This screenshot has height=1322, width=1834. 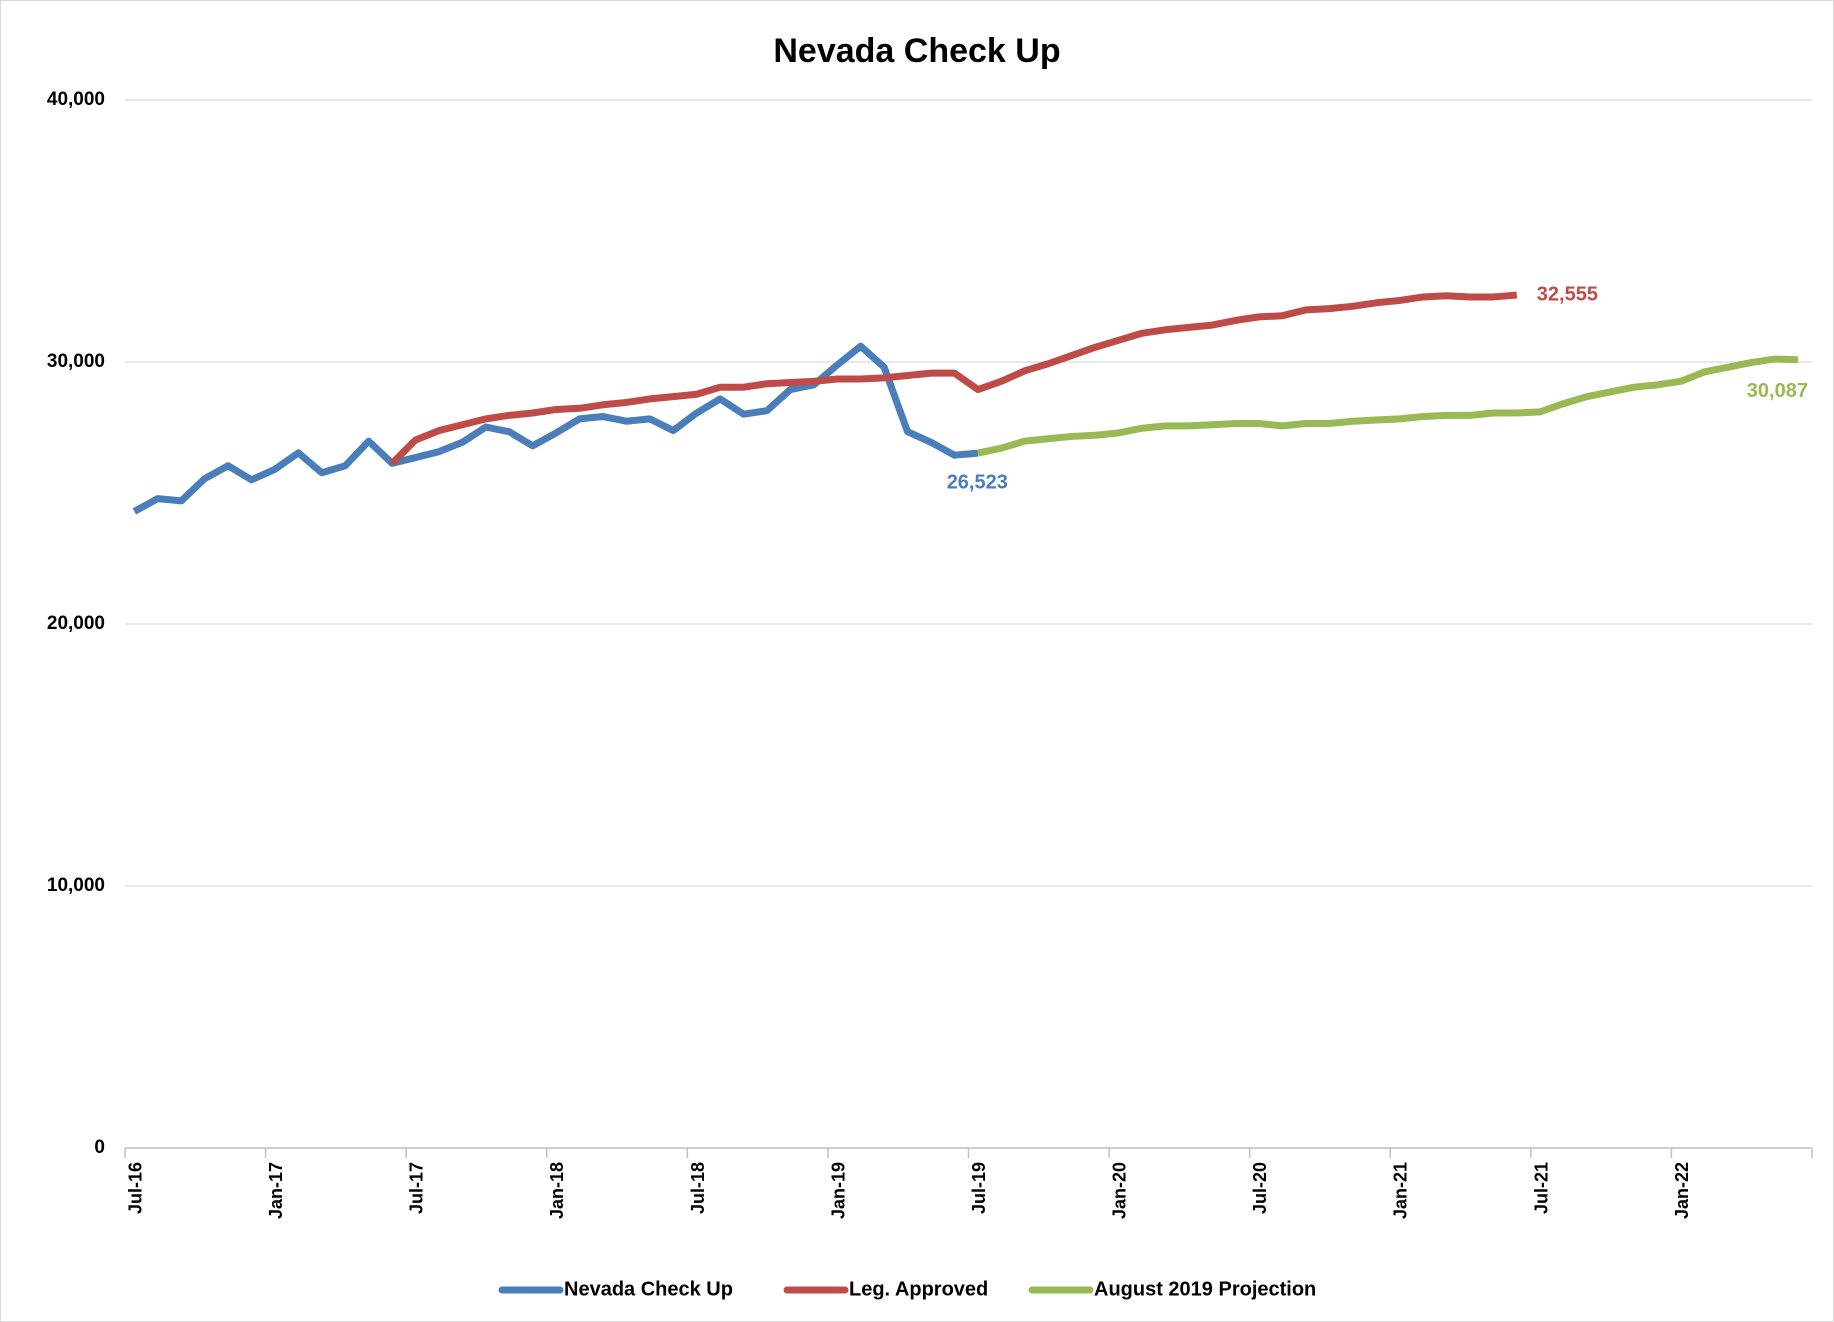 I want to click on legend-label: August 2019 Projection, so click(x=1205, y=1289).